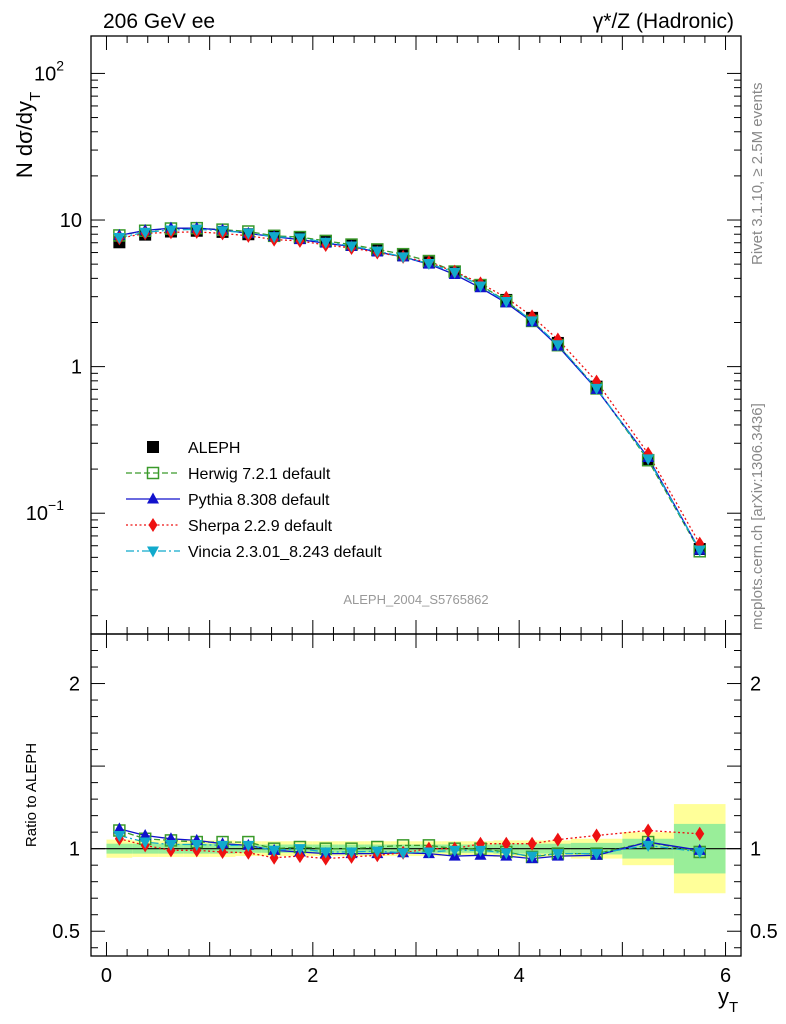 Image resolution: width=786 pixels, height=1024 pixels. What do you see at coordinates (757, 174) in the screenshot?
I see `rivet-label: Rivet 3.1.10, ≥ 2.5M events` at bounding box center [757, 174].